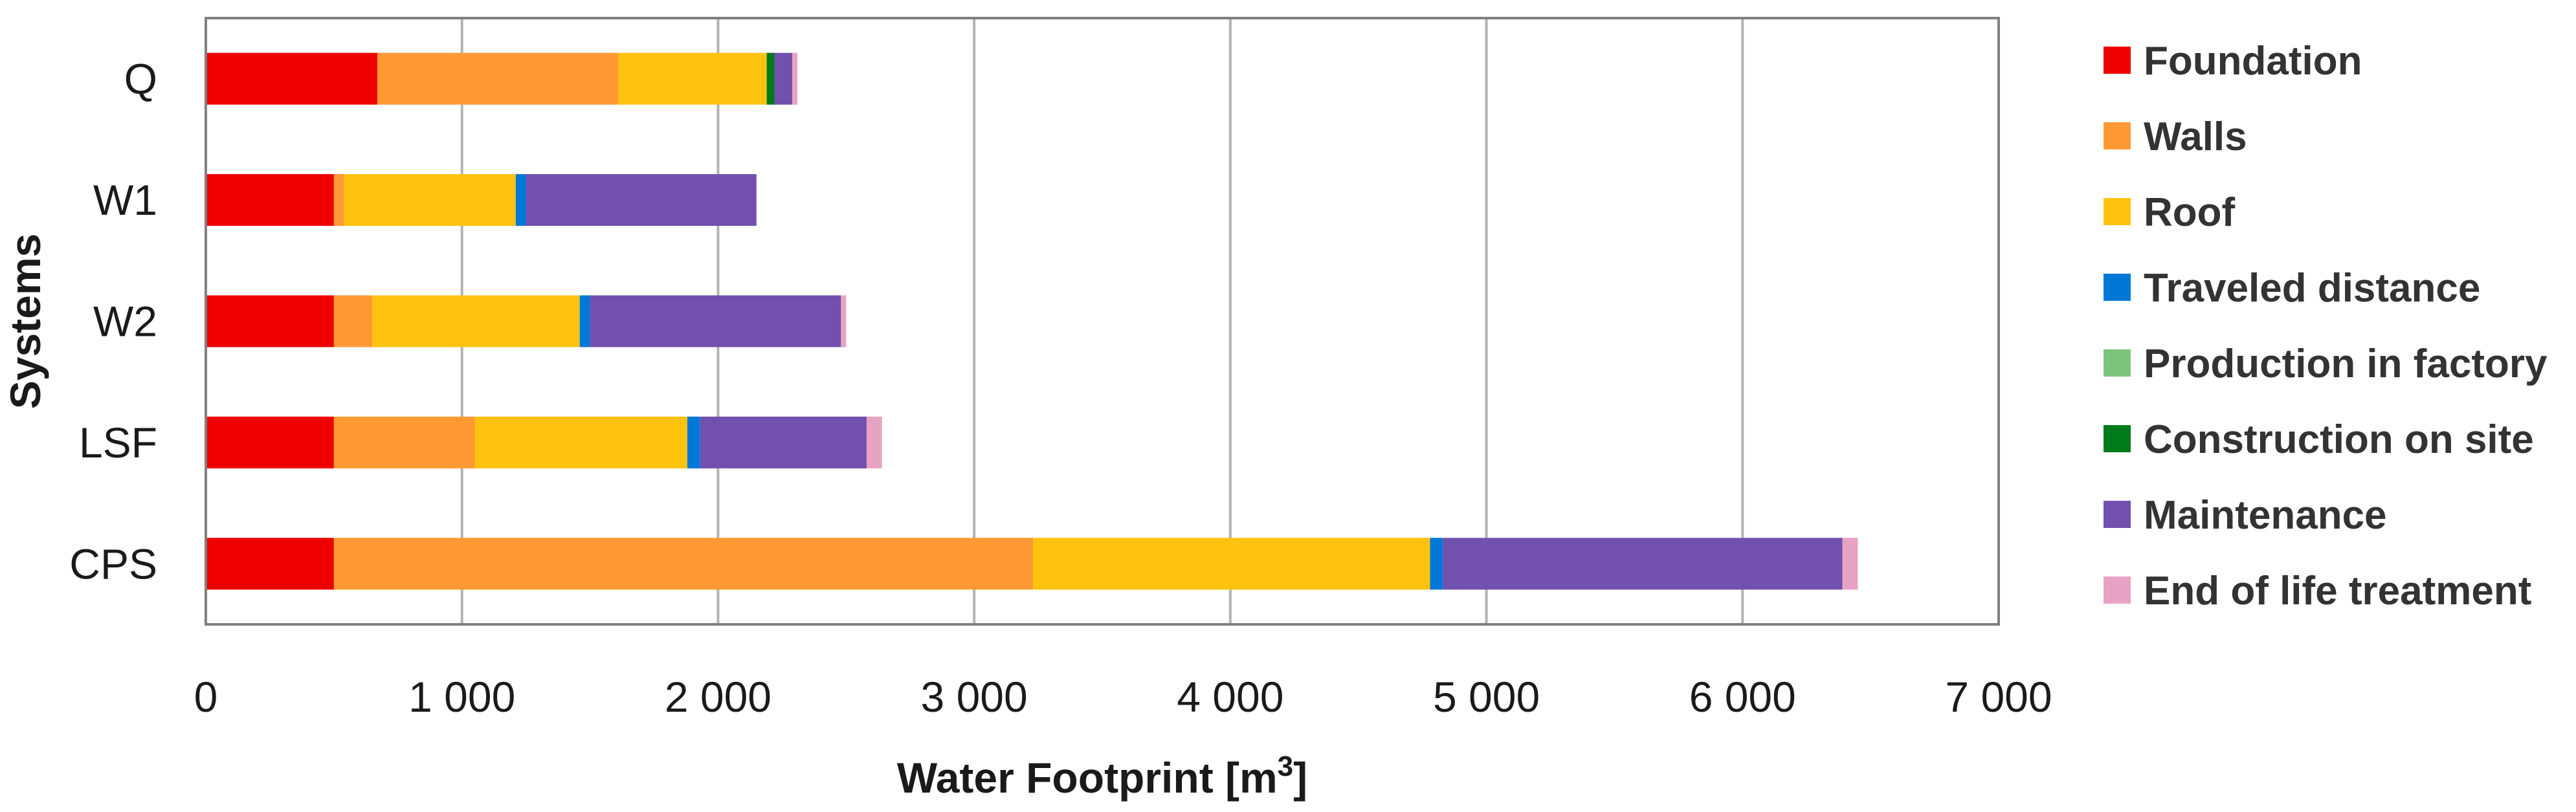  Describe the element at coordinates (1123, 697) in the screenshot. I see `x-tick-labels: 0 1 000 2 000 3 000 4 000 5 000 6 000 7 000` at that location.